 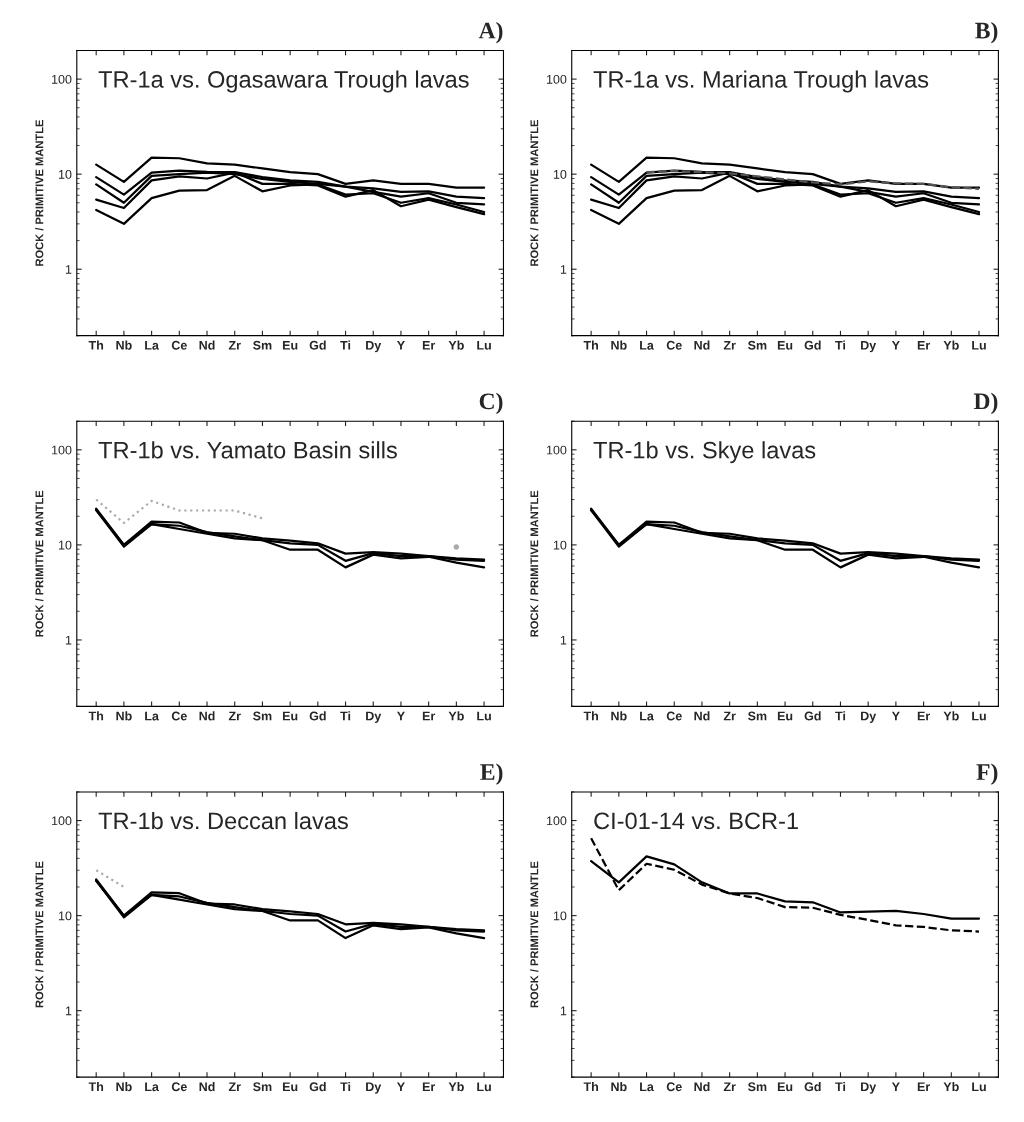 What do you see at coordinates (987, 774) in the screenshot?
I see `text: F)` at bounding box center [987, 774].